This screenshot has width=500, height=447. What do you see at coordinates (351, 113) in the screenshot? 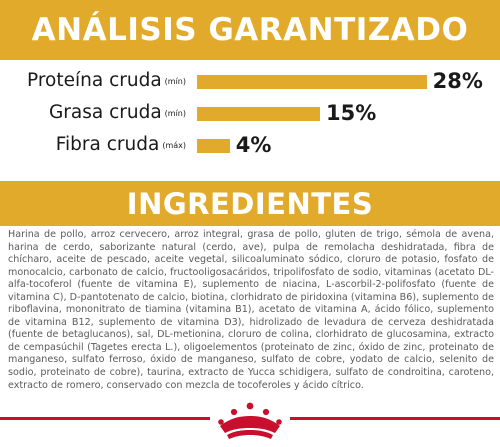
I see `analysis-value: 15%` at bounding box center [351, 113].